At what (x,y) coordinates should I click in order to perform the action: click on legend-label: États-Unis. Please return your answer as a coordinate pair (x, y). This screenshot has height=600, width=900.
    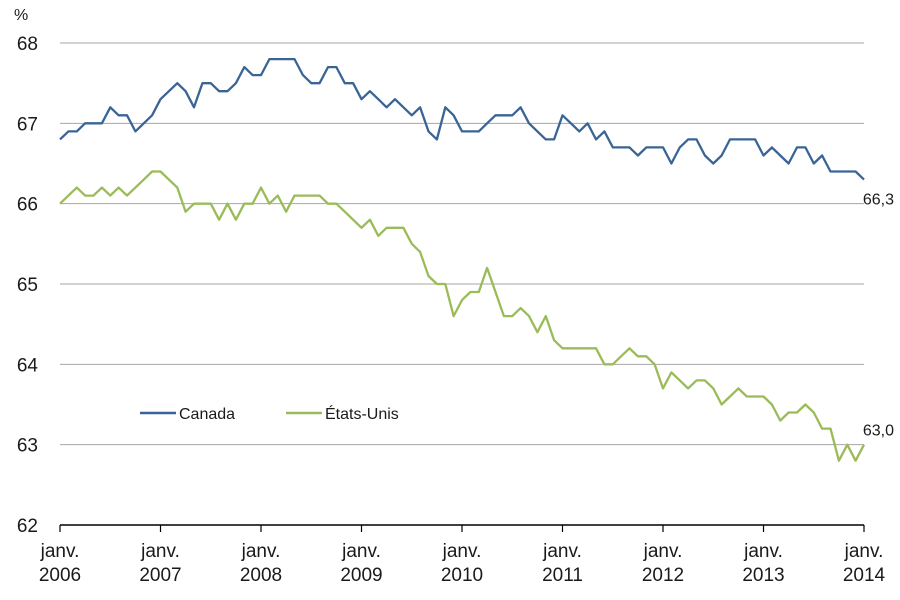
    Looking at the image, I should click on (362, 413).